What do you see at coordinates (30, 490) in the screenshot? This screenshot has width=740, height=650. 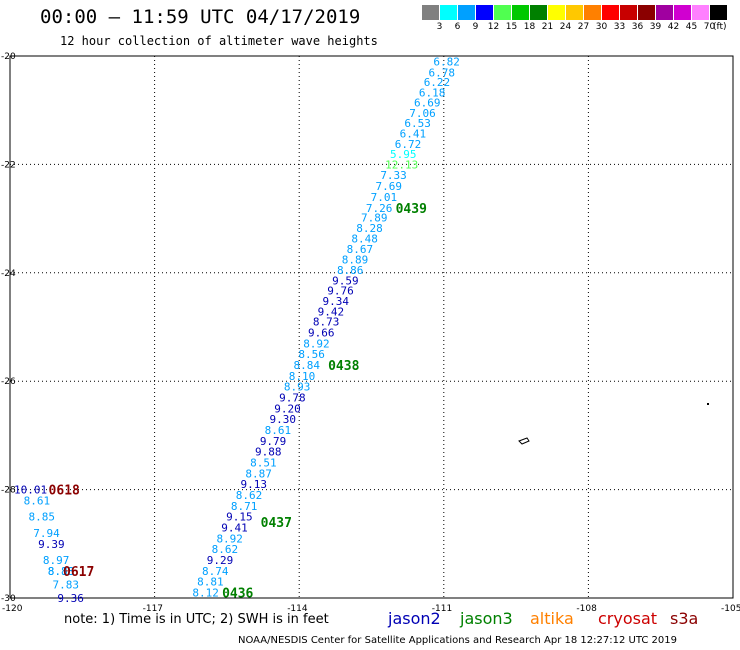 I see `wave-height-value: 10.01` at bounding box center [30, 490].